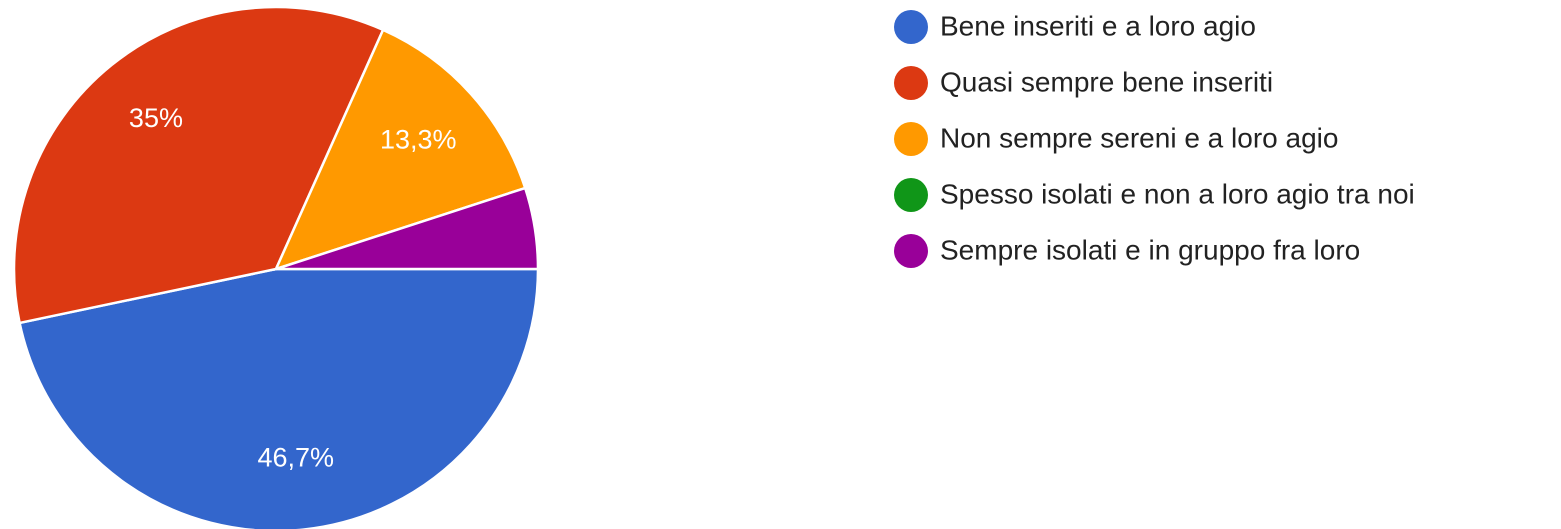 The width and height of the screenshot is (1561, 529). Describe the element at coordinates (156, 118) in the screenshot. I see `slice-label: 35%` at that location.